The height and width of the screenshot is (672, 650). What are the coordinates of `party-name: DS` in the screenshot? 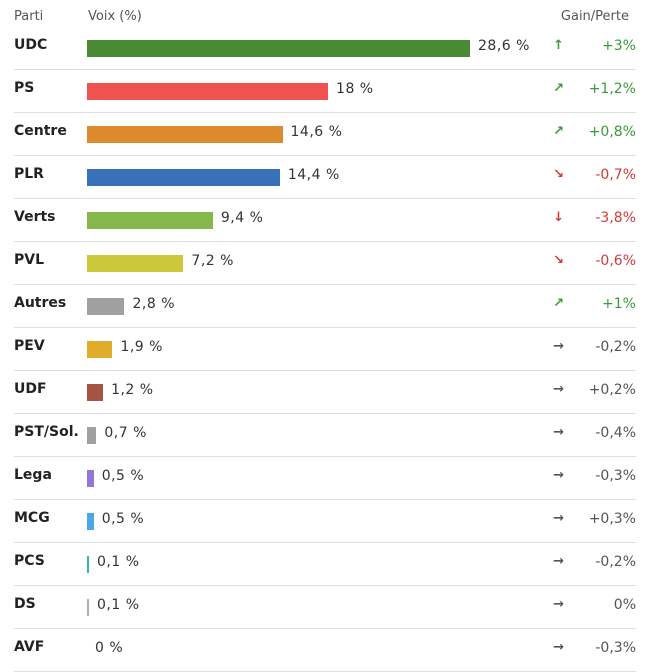 It's located at (25, 604).